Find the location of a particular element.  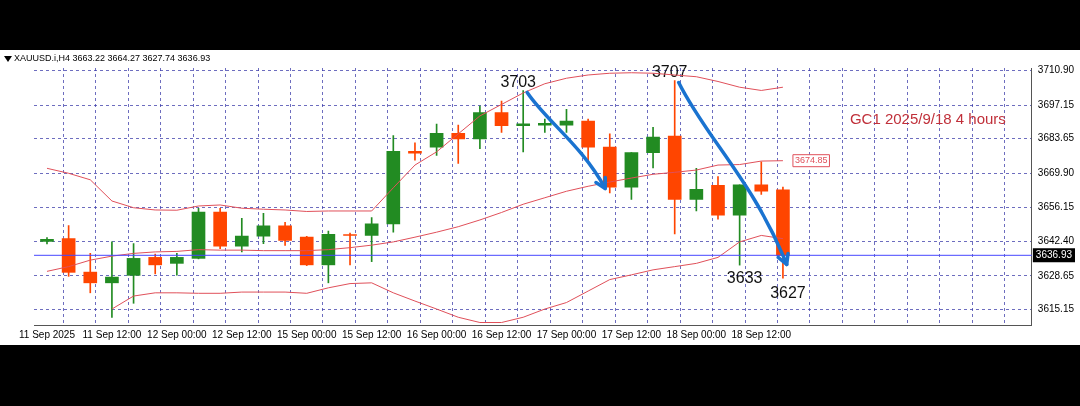

chart-subtitle: XAUUSD.i,H4 3663.22 3664.27 3627.74 3636.93 is located at coordinates (112, 58).